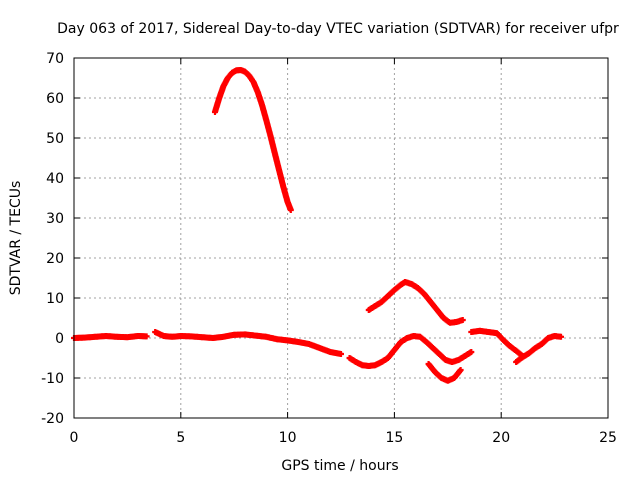 This screenshot has height=480, width=640. I want to click on y-tick-label: 30, so click(55, 219).